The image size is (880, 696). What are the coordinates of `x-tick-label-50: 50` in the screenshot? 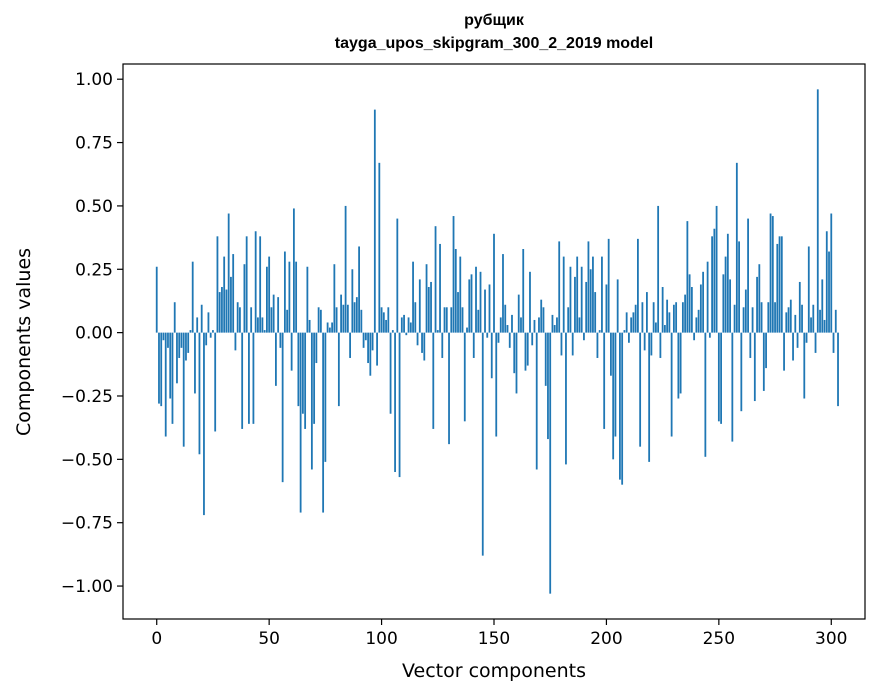 It's located at (269, 639).